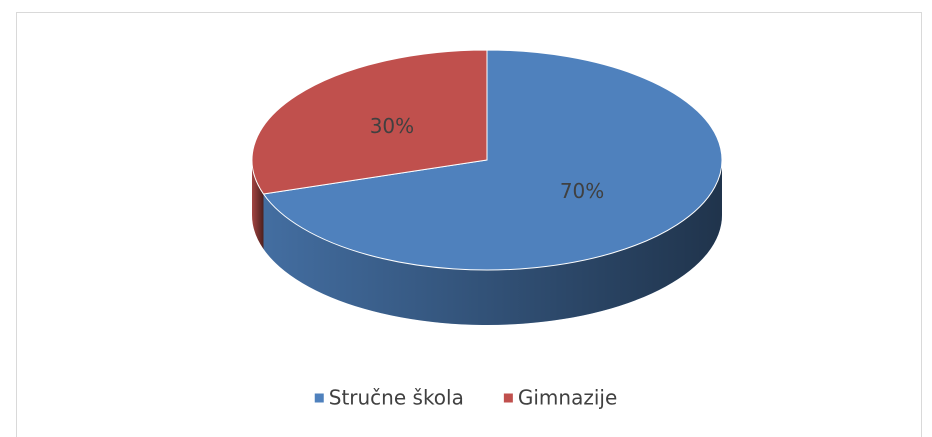 Image resolution: width=932 pixels, height=437 pixels. Describe the element at coordinates (258, 204) in the screenshot. I see `slice-side-shade` at that location.